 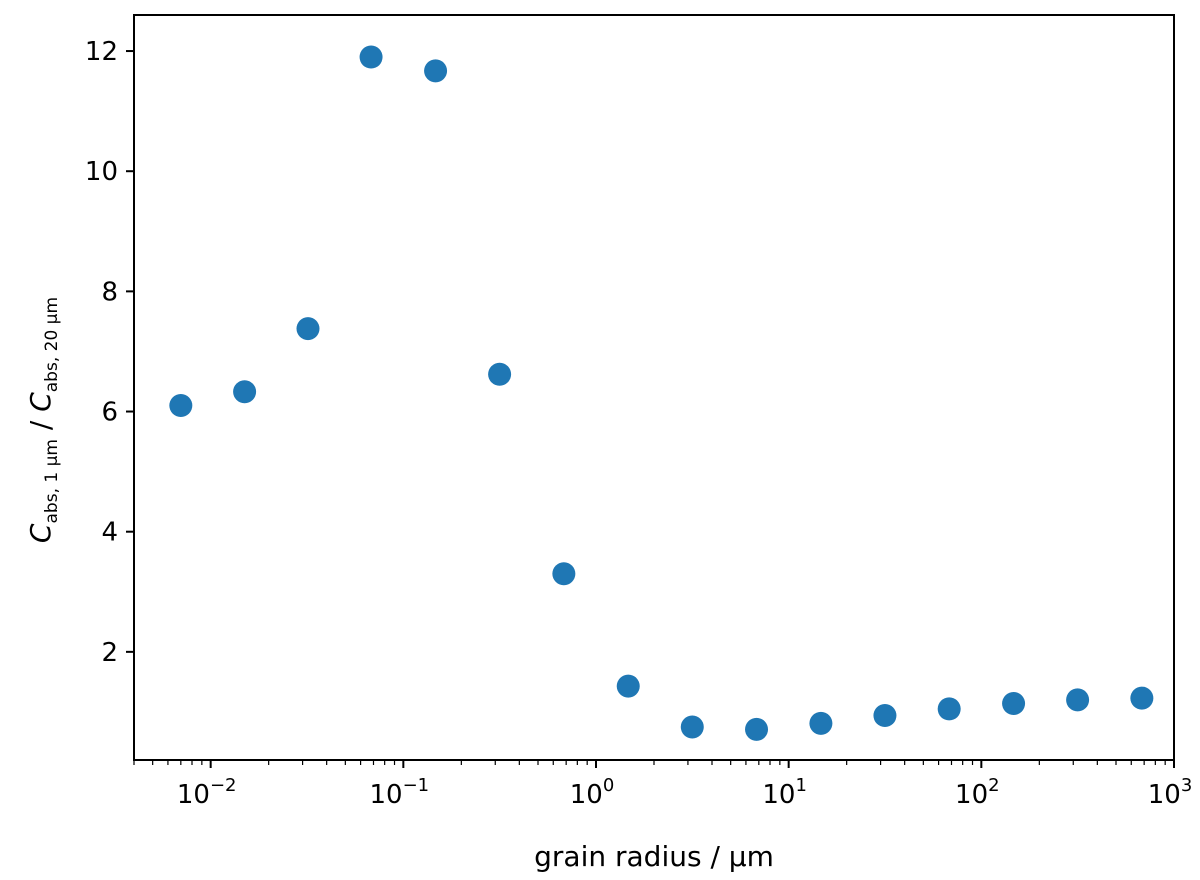 I want to click on y-label-sub1: abs, 1 μm, so click(x=52, y=481).